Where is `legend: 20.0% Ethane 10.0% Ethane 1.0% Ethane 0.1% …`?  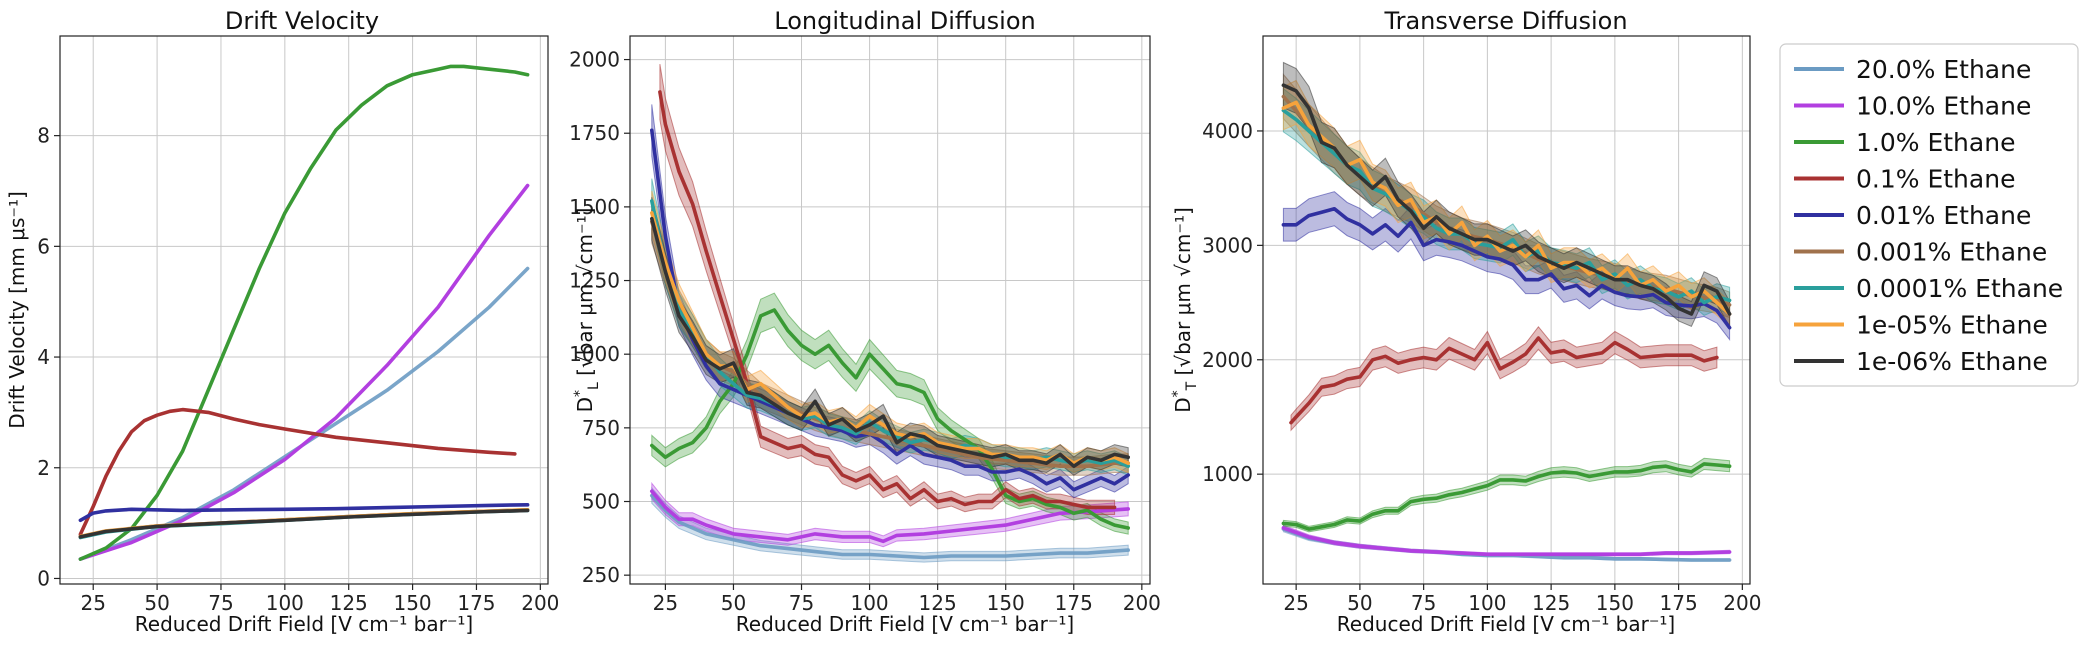
legend: 20.0% Ethane 10.0% Ethane 1.0% Ethane 0.1% … is located at coordinates (1929, 215).